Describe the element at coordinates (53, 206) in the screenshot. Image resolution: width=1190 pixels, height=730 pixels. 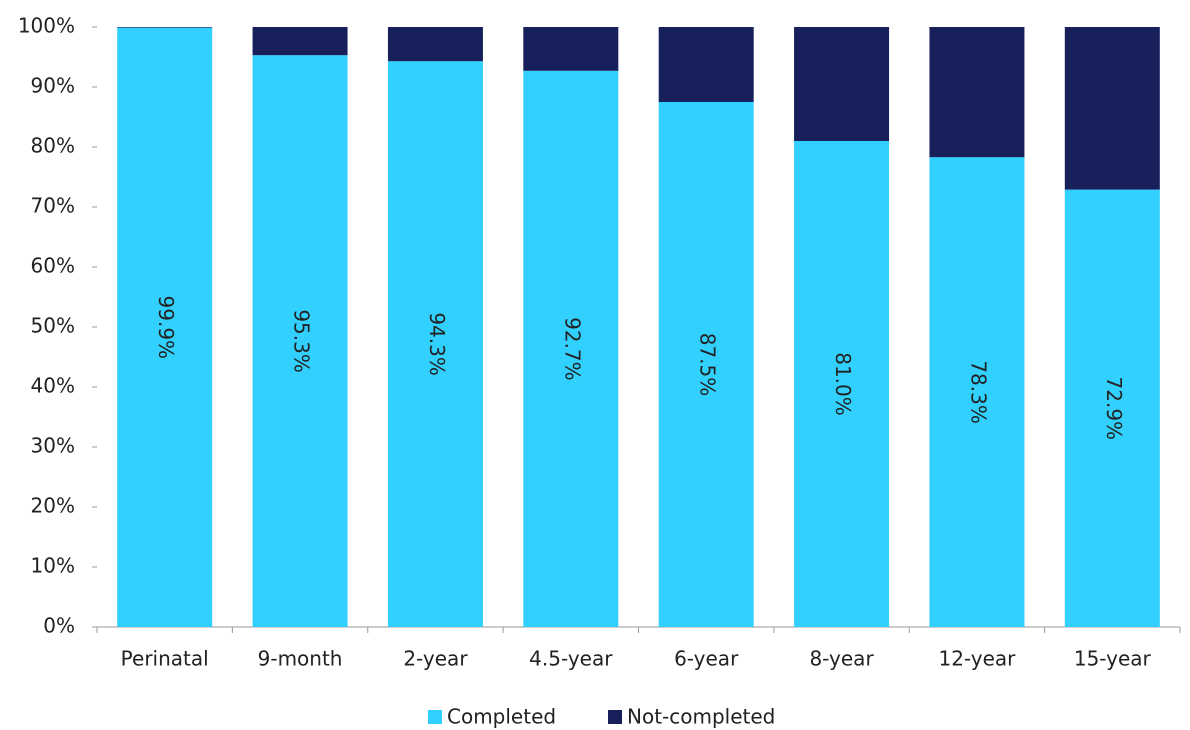
I see `y-tick-label: 70%` at that location.